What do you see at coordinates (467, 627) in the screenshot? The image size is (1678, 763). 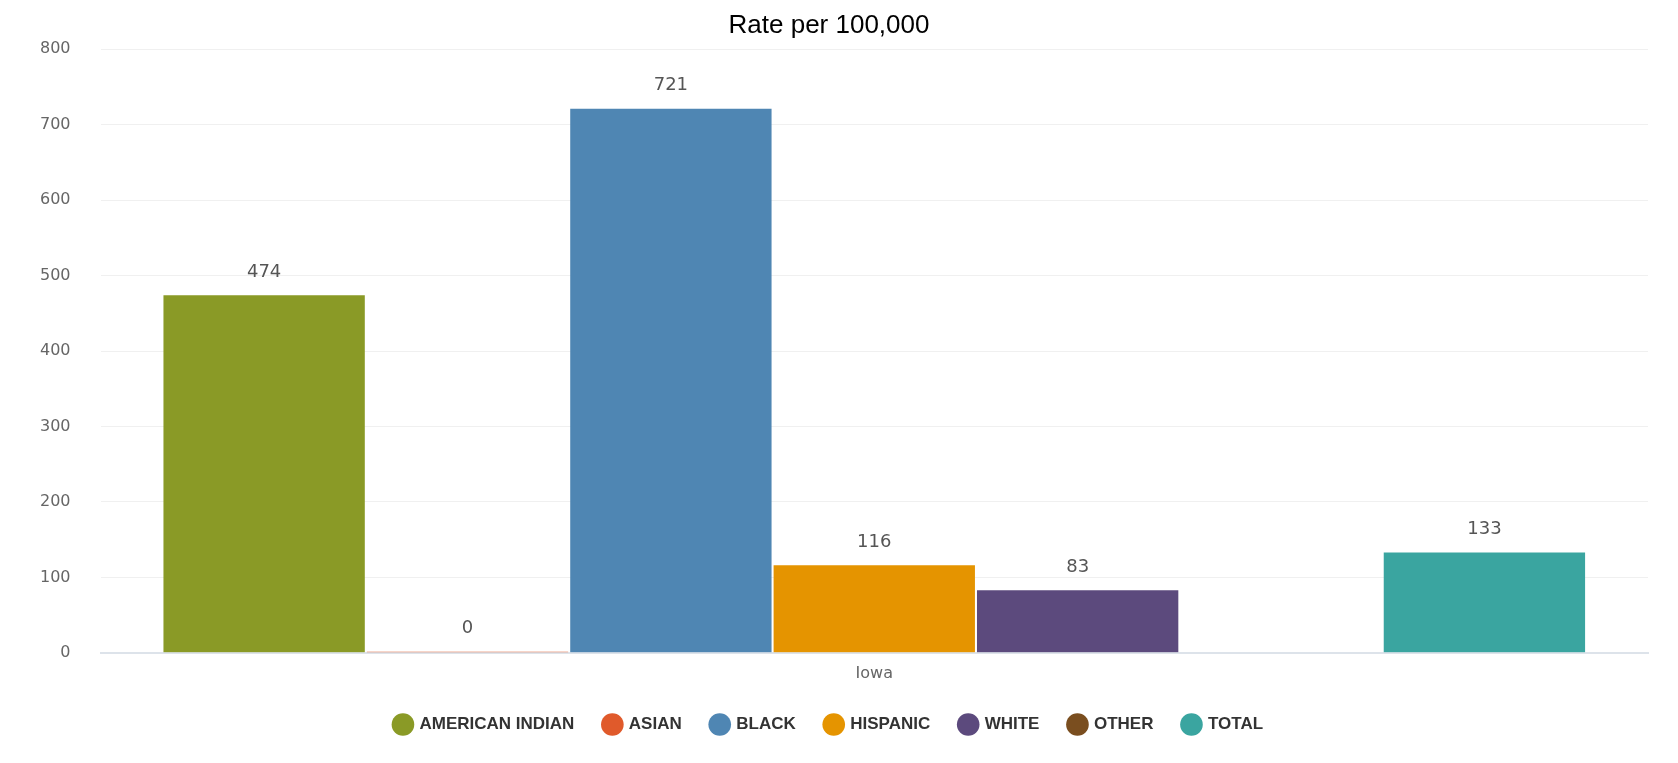 I see `data-label: 0` at bounding box center [467, 627].